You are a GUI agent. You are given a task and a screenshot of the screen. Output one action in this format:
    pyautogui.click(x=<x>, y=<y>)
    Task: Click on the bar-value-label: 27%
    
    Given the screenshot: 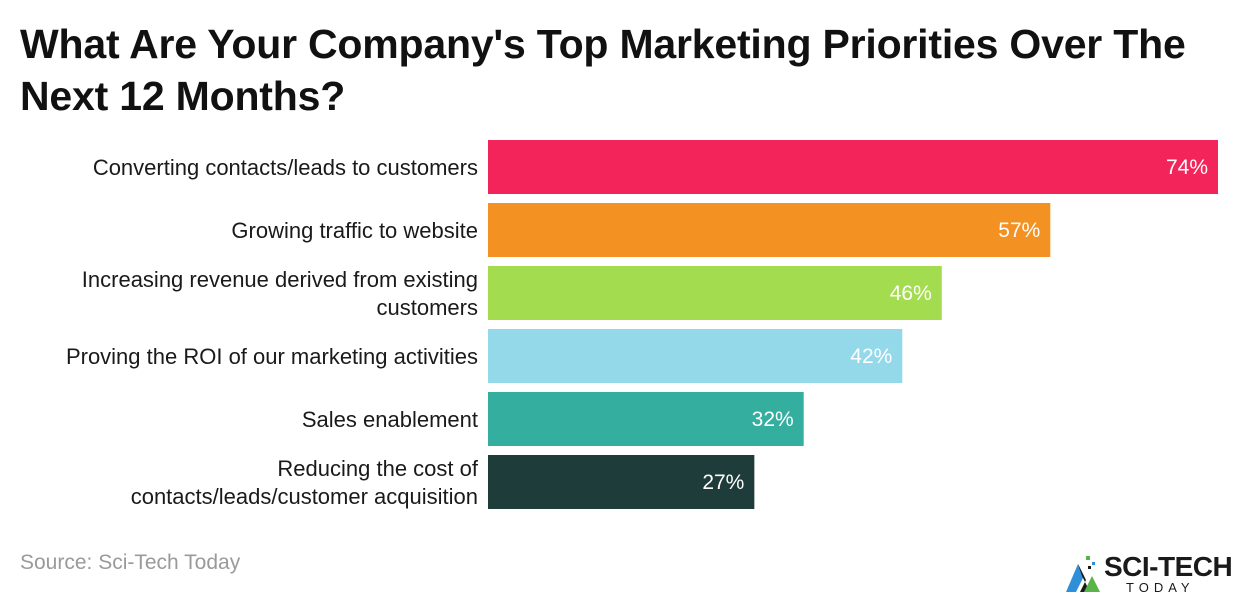 What is the action you would take?
    pyautogui.click(x=723, y=482)
    